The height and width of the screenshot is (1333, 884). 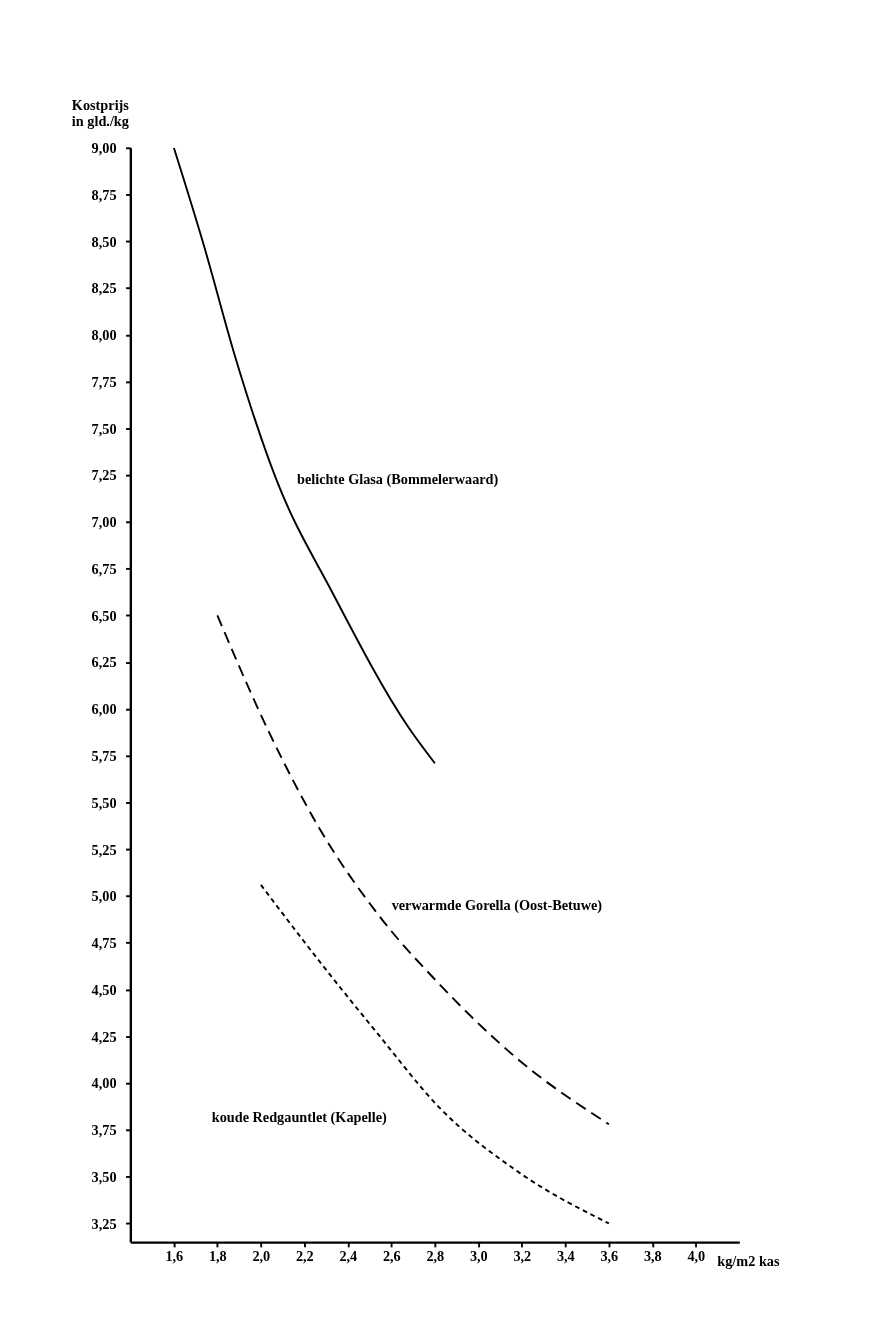 I want to click on y-tick-label: 9,00, so click(x=104, y=148).